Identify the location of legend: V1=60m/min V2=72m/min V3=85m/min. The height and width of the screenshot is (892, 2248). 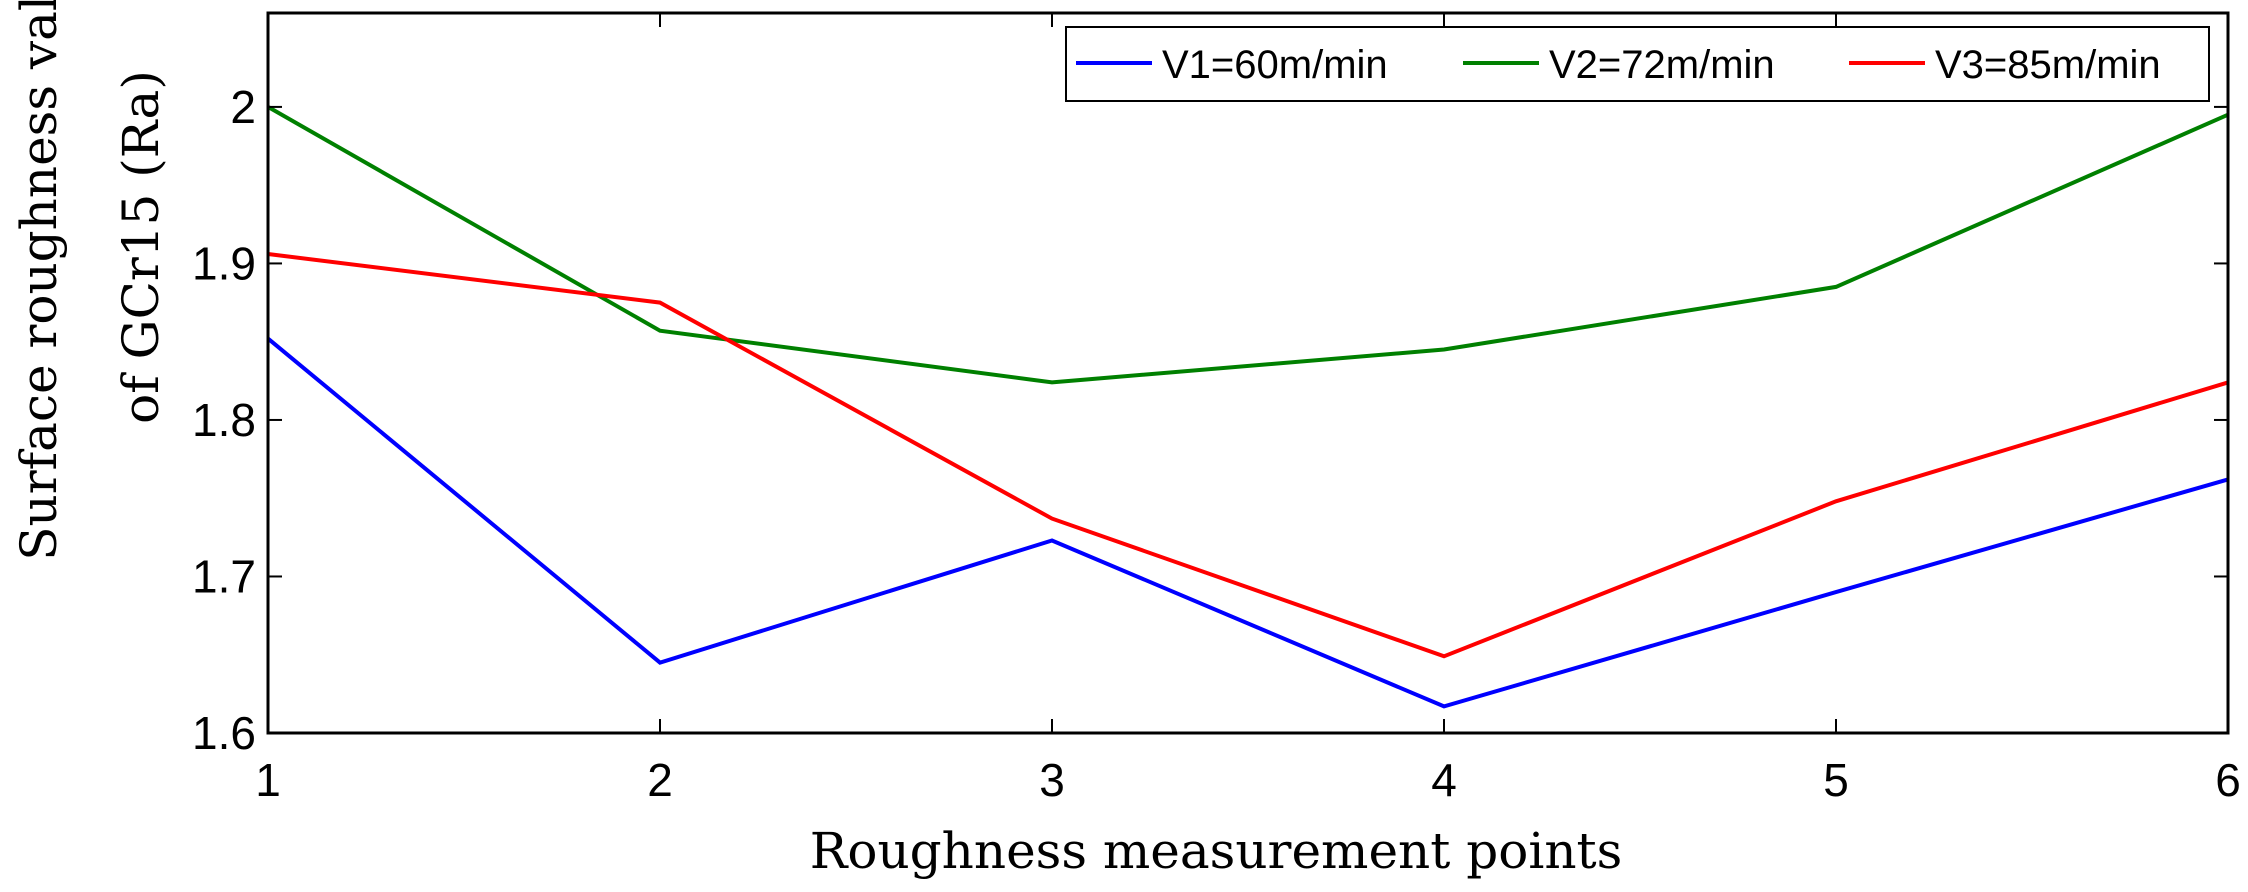
(1637, 64).